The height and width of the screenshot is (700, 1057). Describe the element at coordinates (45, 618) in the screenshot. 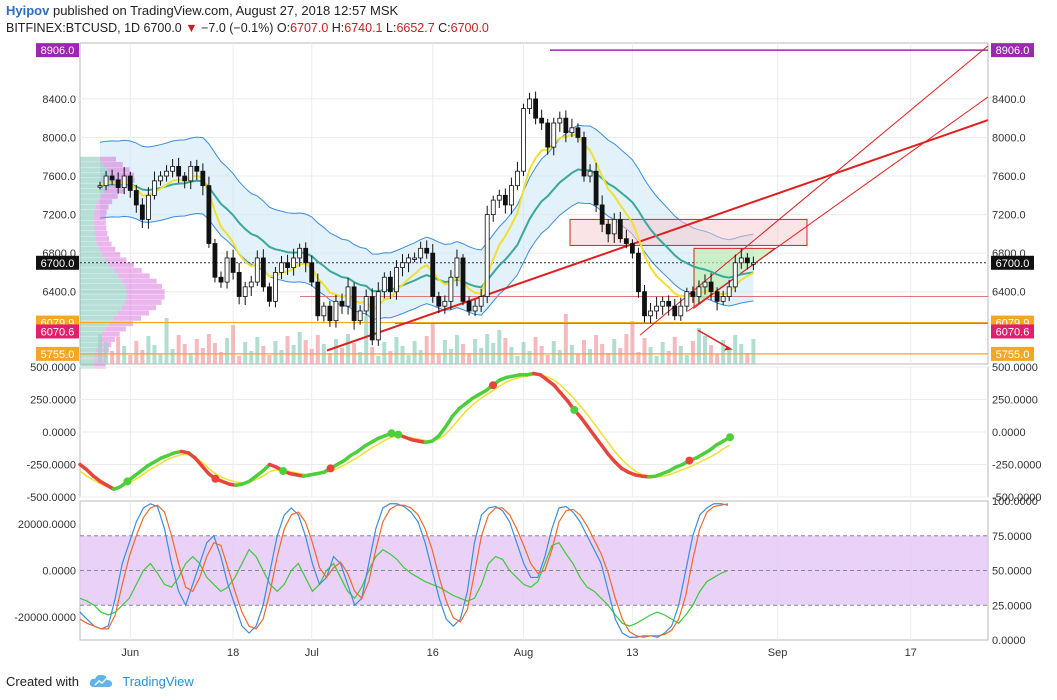

I see `stoch-tick-left: -20000.0000` at that location.